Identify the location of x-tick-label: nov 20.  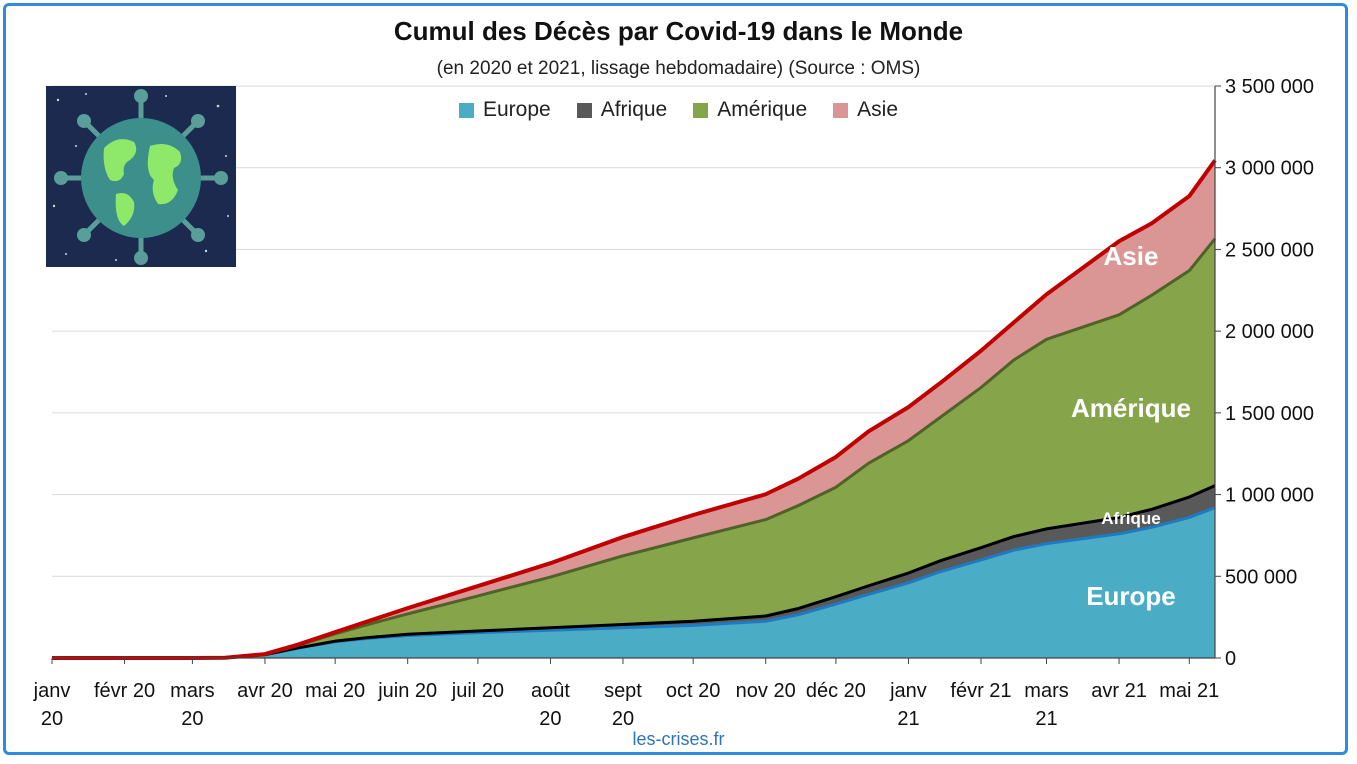
(766, 691).